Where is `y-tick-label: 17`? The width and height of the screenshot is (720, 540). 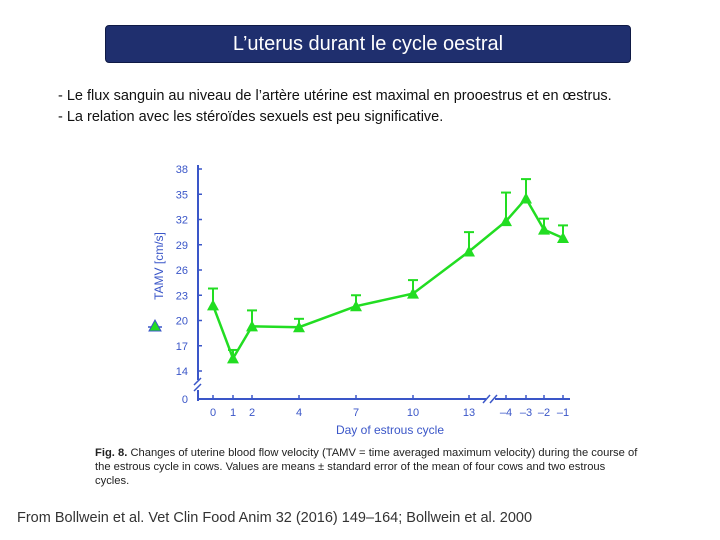 y-tick-label: 17 is located at coordinates (182, 347).